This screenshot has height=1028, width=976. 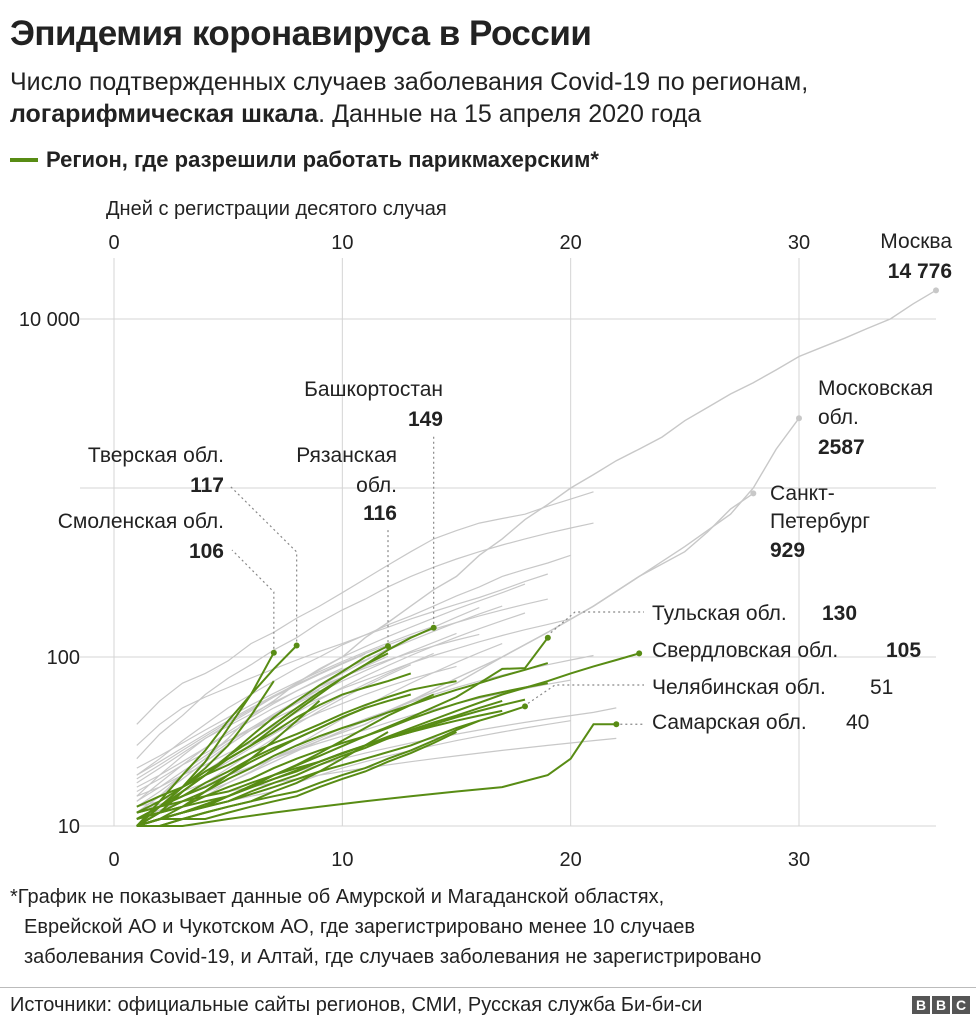 What do you see at coordinates (961, 1005) in the screenshot?
I see `bbc-logo-letter-3: C` at bounding box center [961, 1005].